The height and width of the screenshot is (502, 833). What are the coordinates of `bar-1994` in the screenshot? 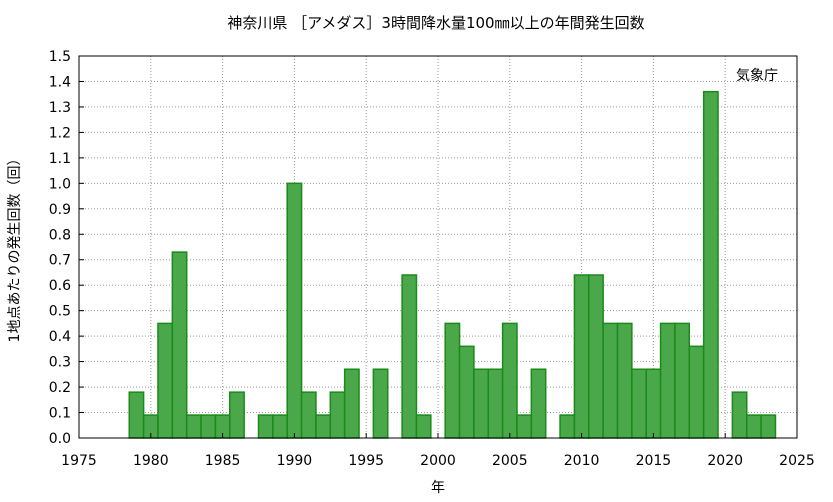 It's located at (351, 403).